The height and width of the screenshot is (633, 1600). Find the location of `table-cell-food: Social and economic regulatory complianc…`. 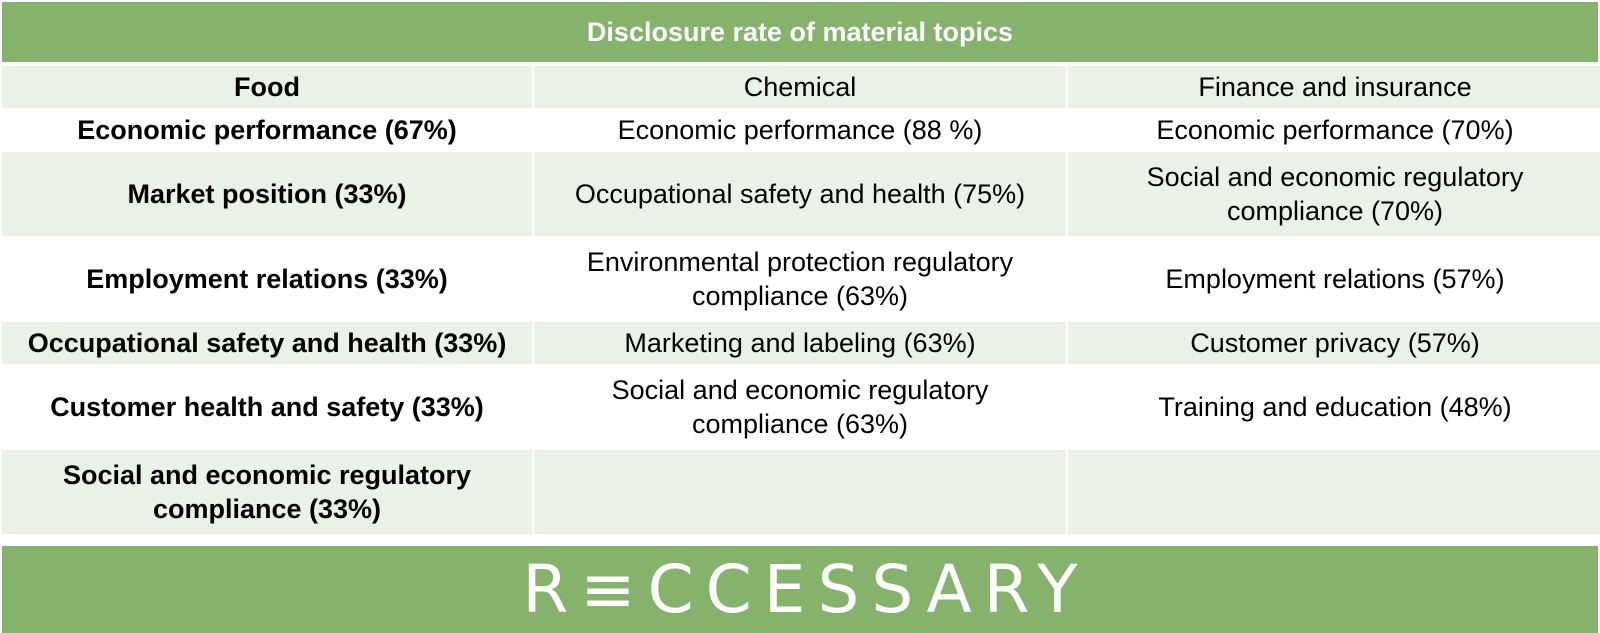

table-cell-food: Social and economic regulatory complianc… is located at coordinates (267, 492).